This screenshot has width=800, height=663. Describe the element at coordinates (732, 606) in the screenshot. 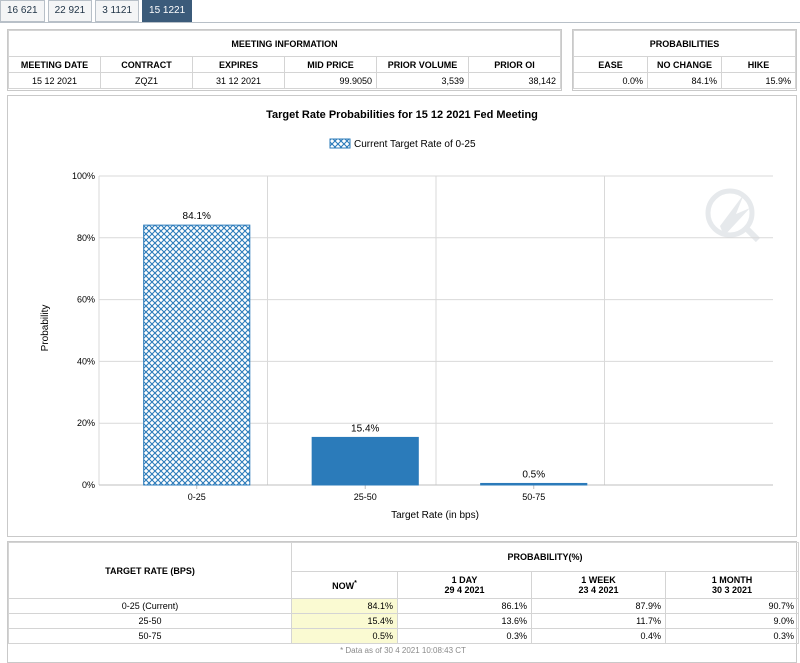

I see `value-cell: 90.7%` at that location.